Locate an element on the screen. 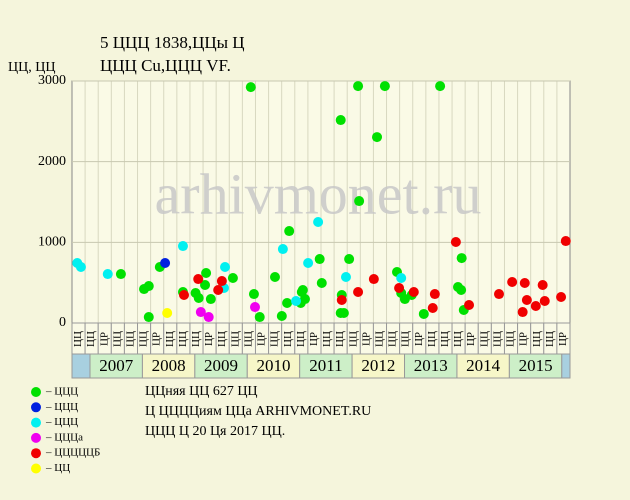 The image size is (630, 500). year-label: 2012 is located at coordinates (378, 365).